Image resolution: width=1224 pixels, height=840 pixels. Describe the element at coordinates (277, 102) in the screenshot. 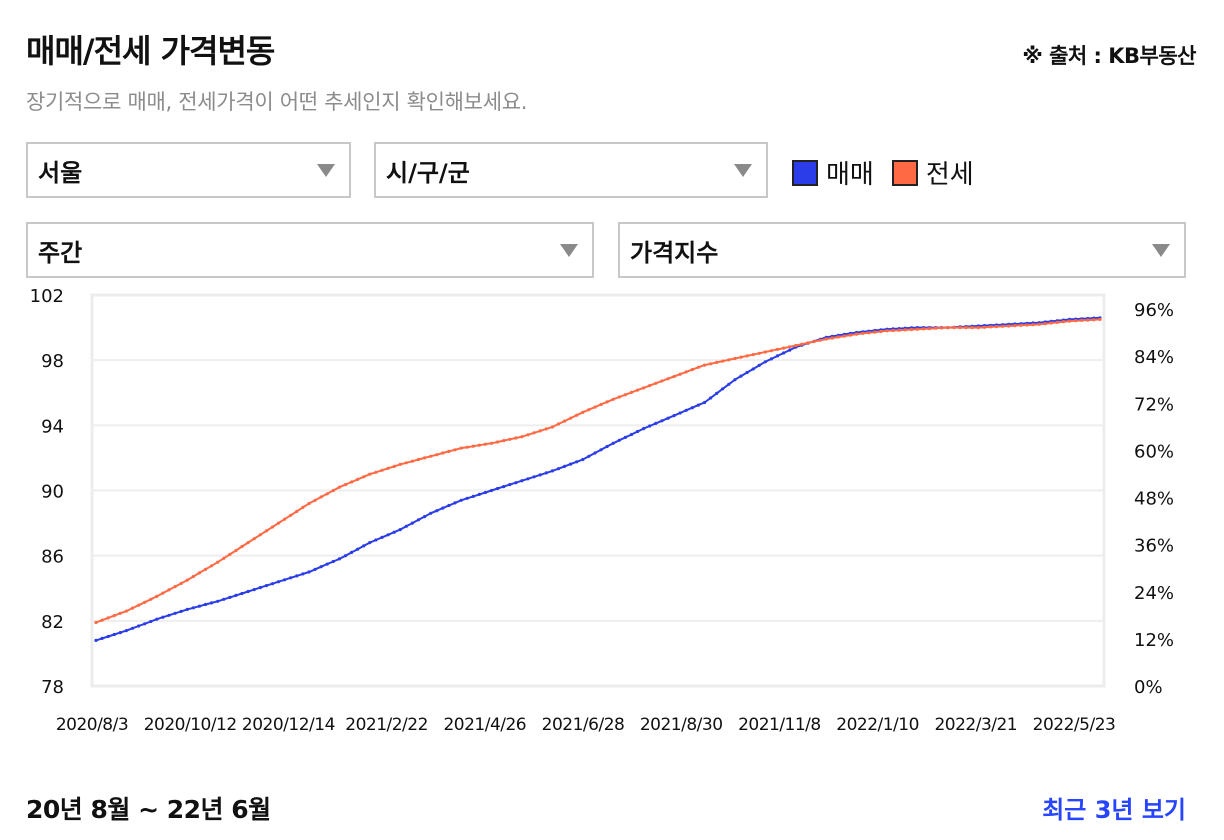

I see `page-subtitle: 장기적으로 매매, 전세가격이 어떤 추세인지 확인해보세요.` at that location.